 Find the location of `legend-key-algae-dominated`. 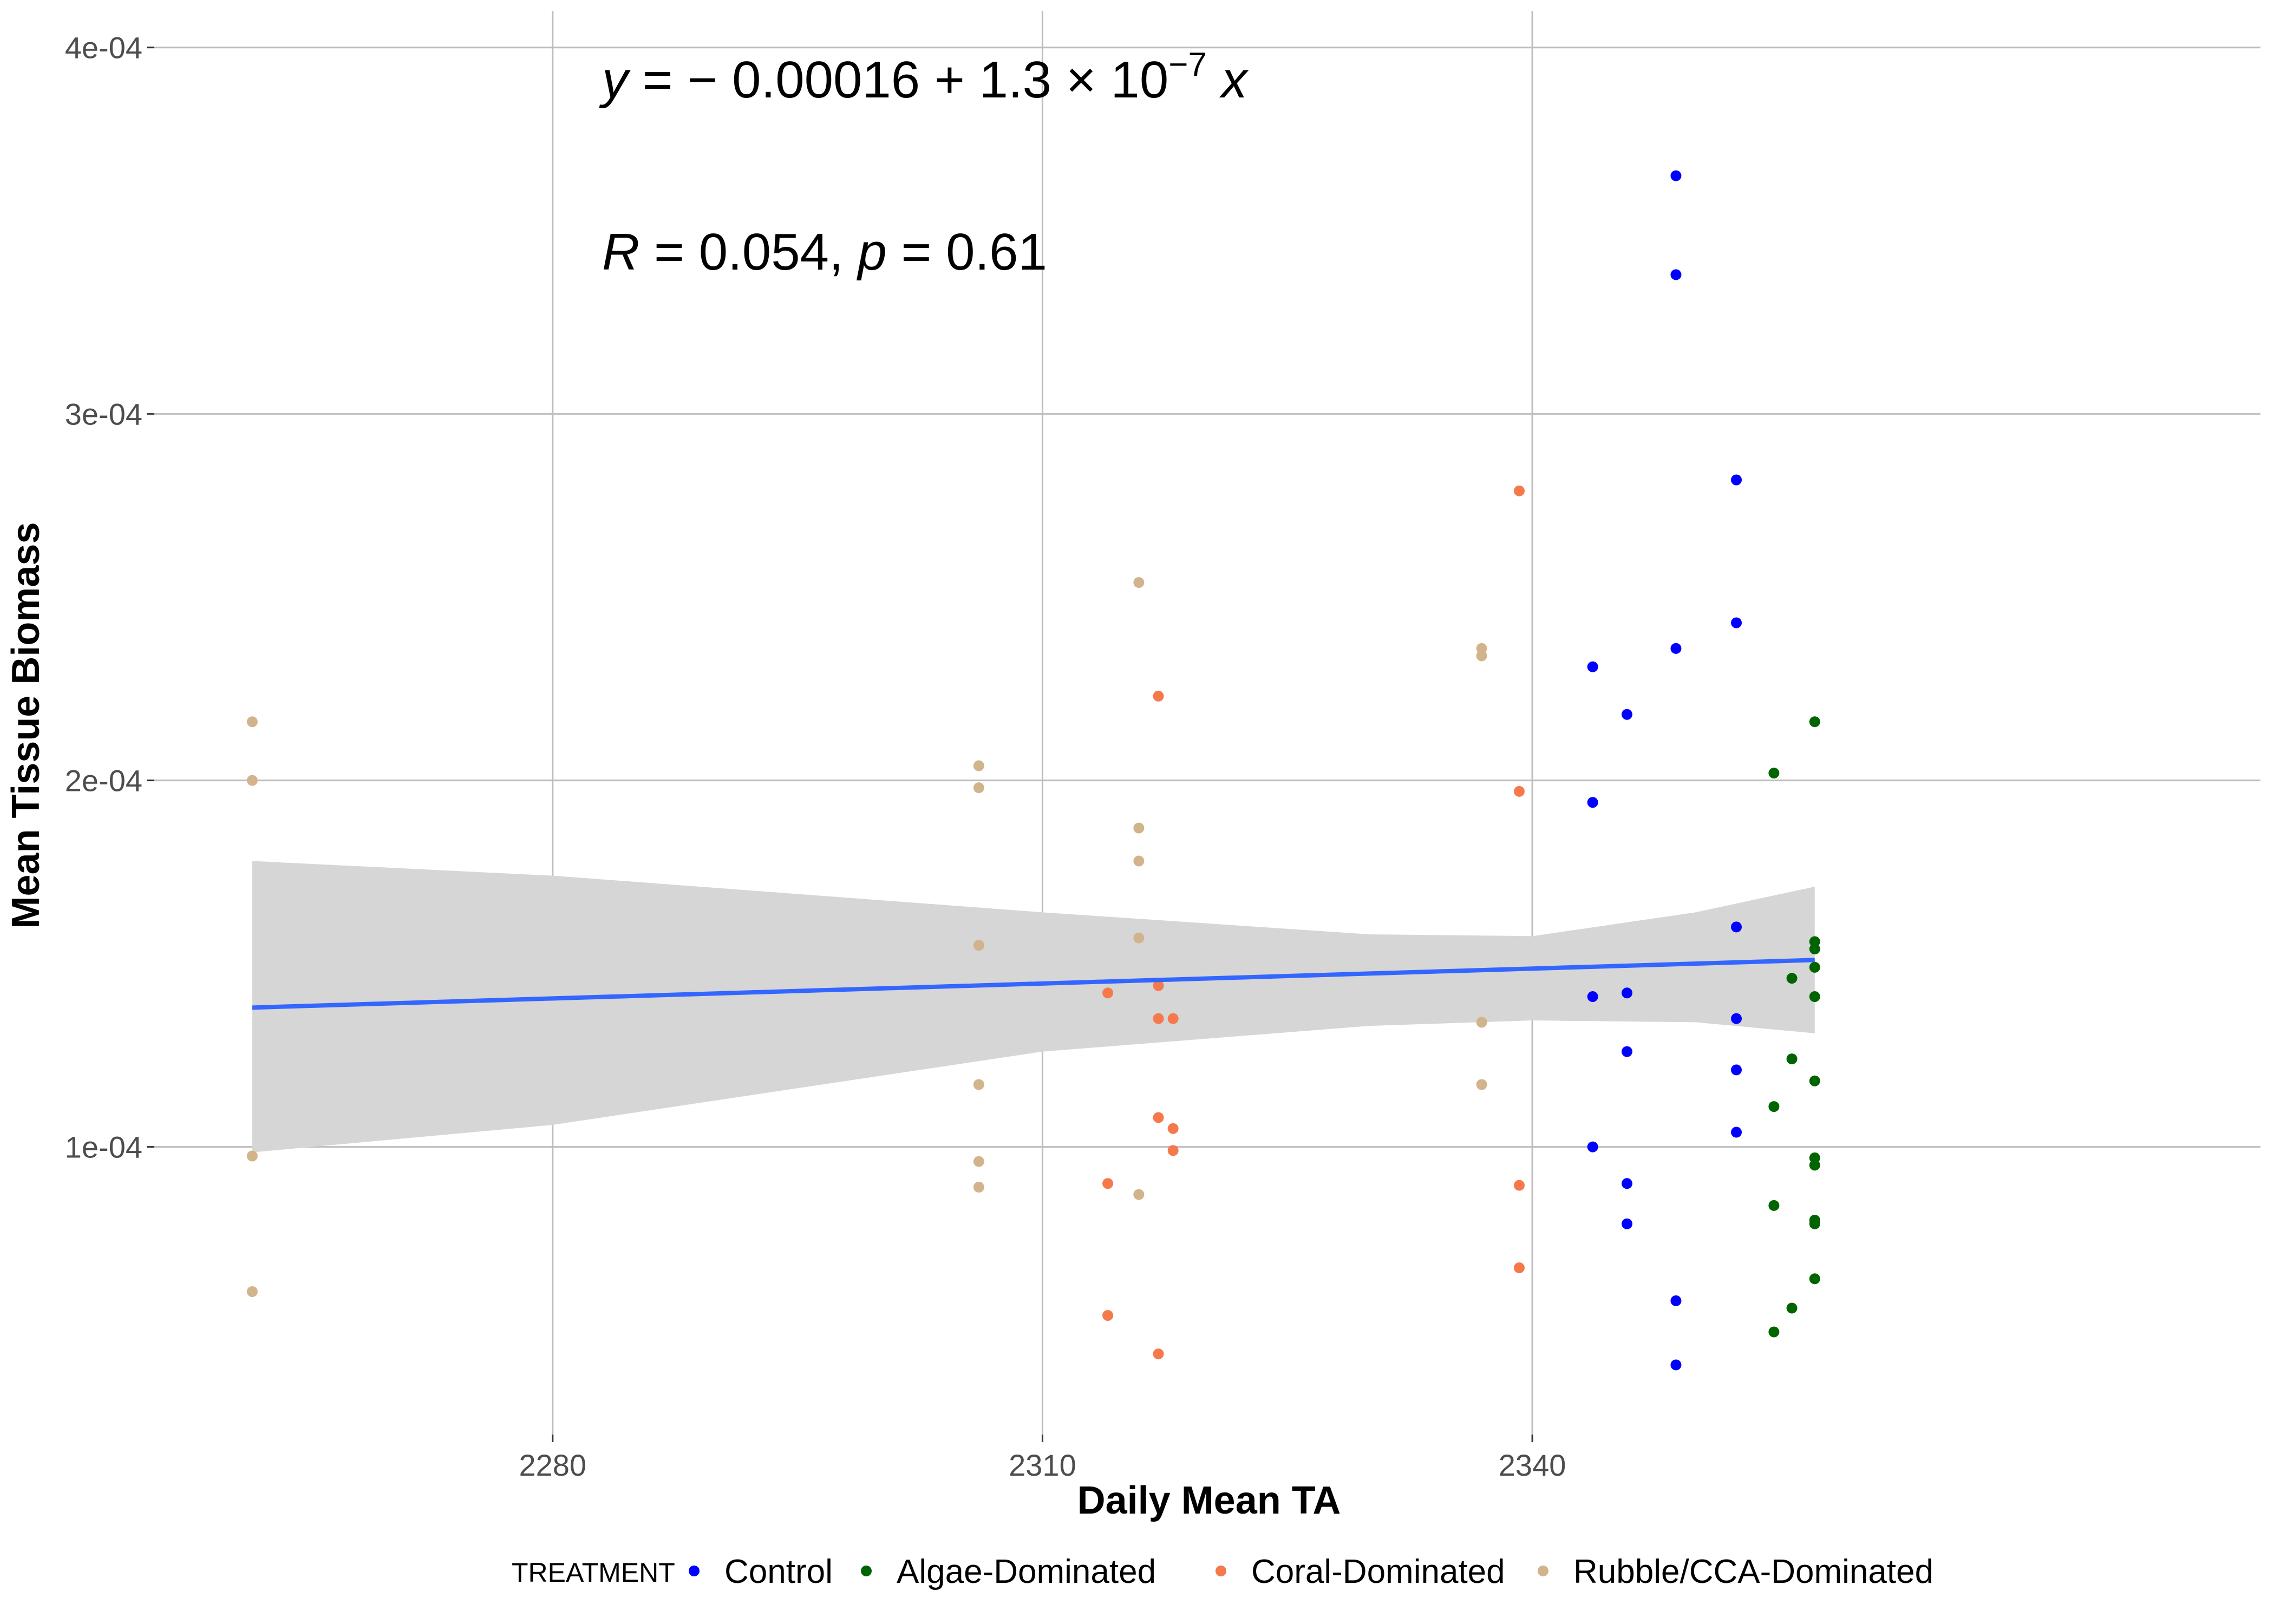

legend-key-algae-dominated is located at coordinates (866, 1571).